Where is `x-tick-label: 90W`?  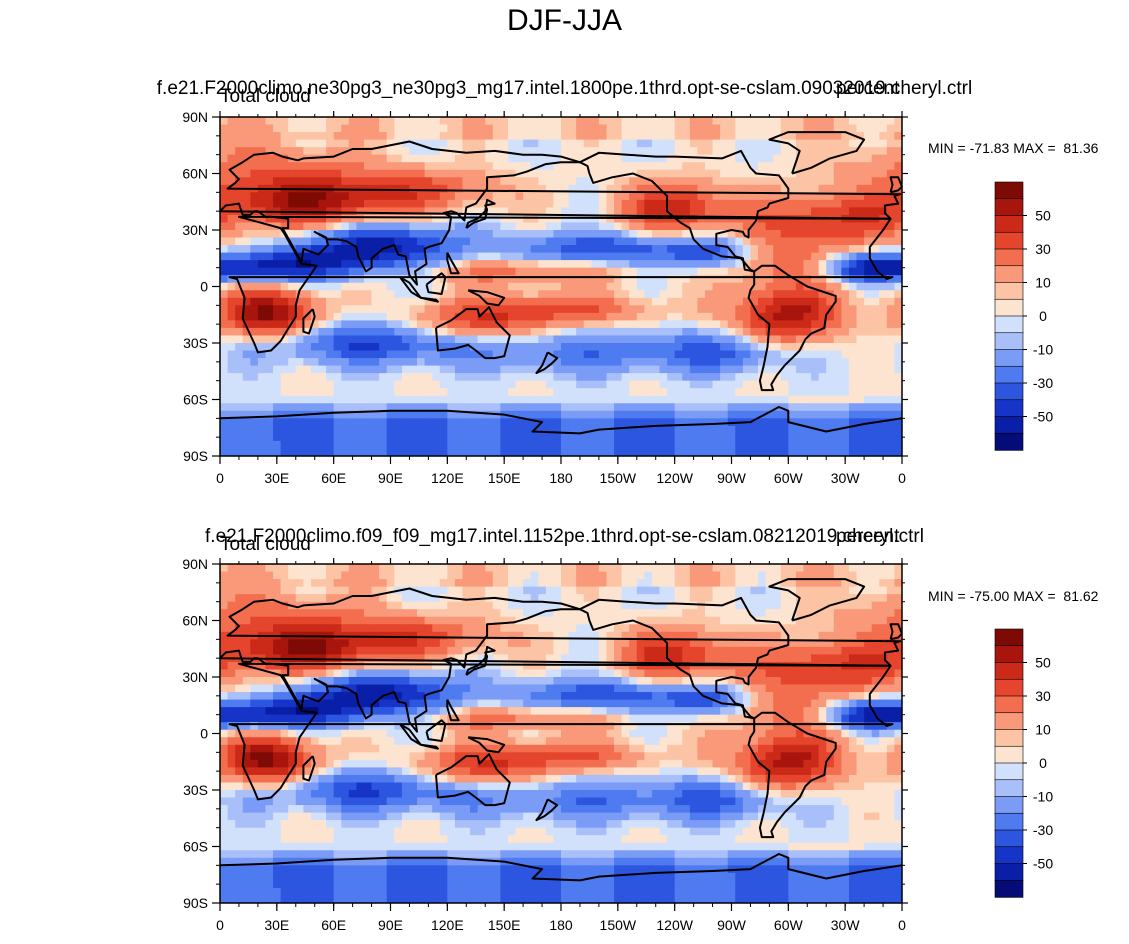
x-tick-label: 90W is located at coordinates (732, 478).